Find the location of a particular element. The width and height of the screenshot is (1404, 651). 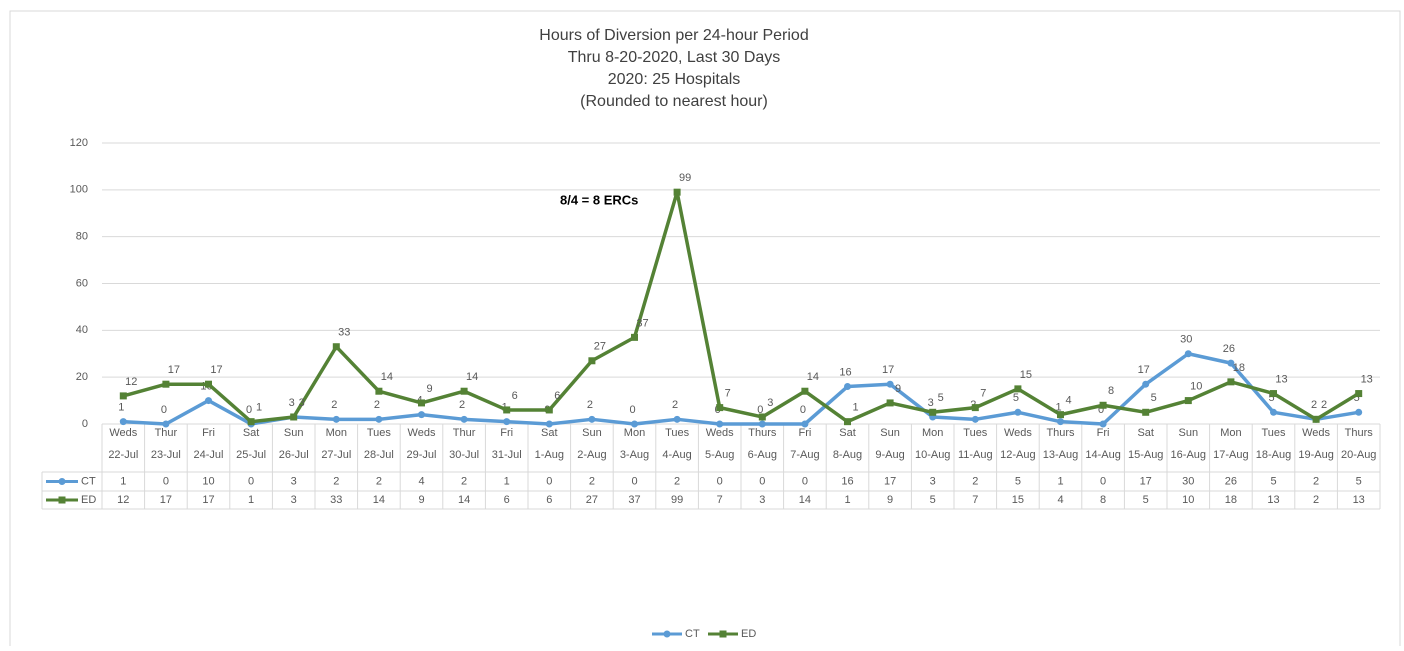

x-tick-label: 11-Aug is located at coordinates (975, 455).